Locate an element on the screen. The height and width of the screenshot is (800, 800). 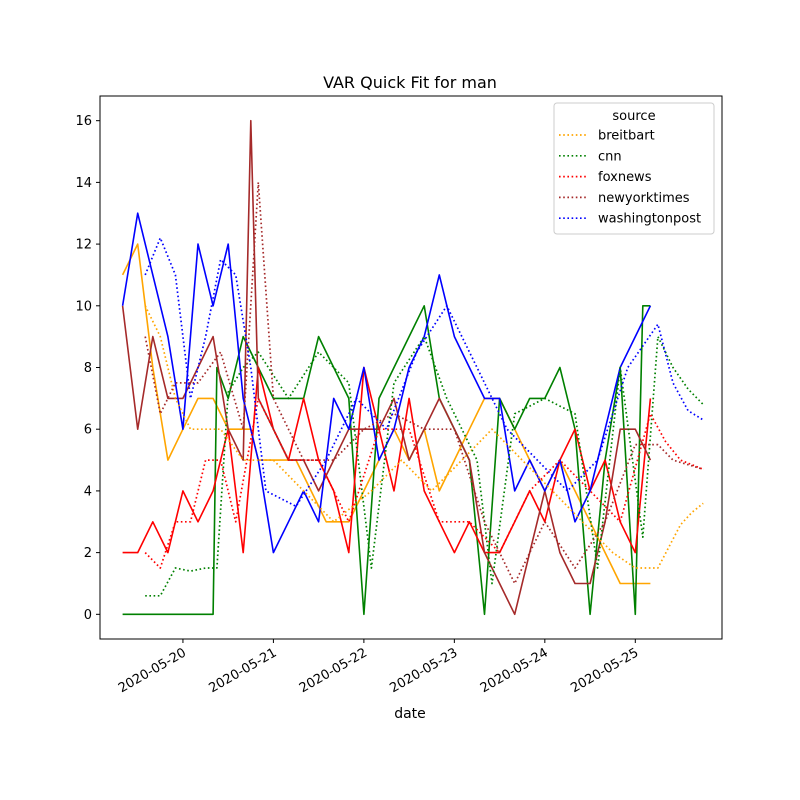
y-tick-label: 8 is located at coordinates (88, 368).